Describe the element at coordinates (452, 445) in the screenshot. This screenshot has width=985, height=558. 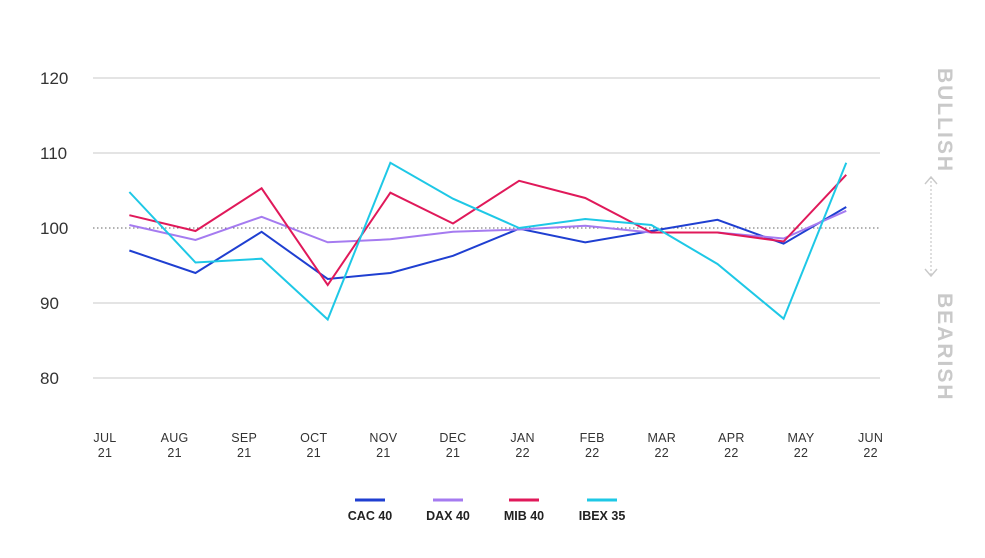
I see `x-tick-label: DEC 21` at that location.